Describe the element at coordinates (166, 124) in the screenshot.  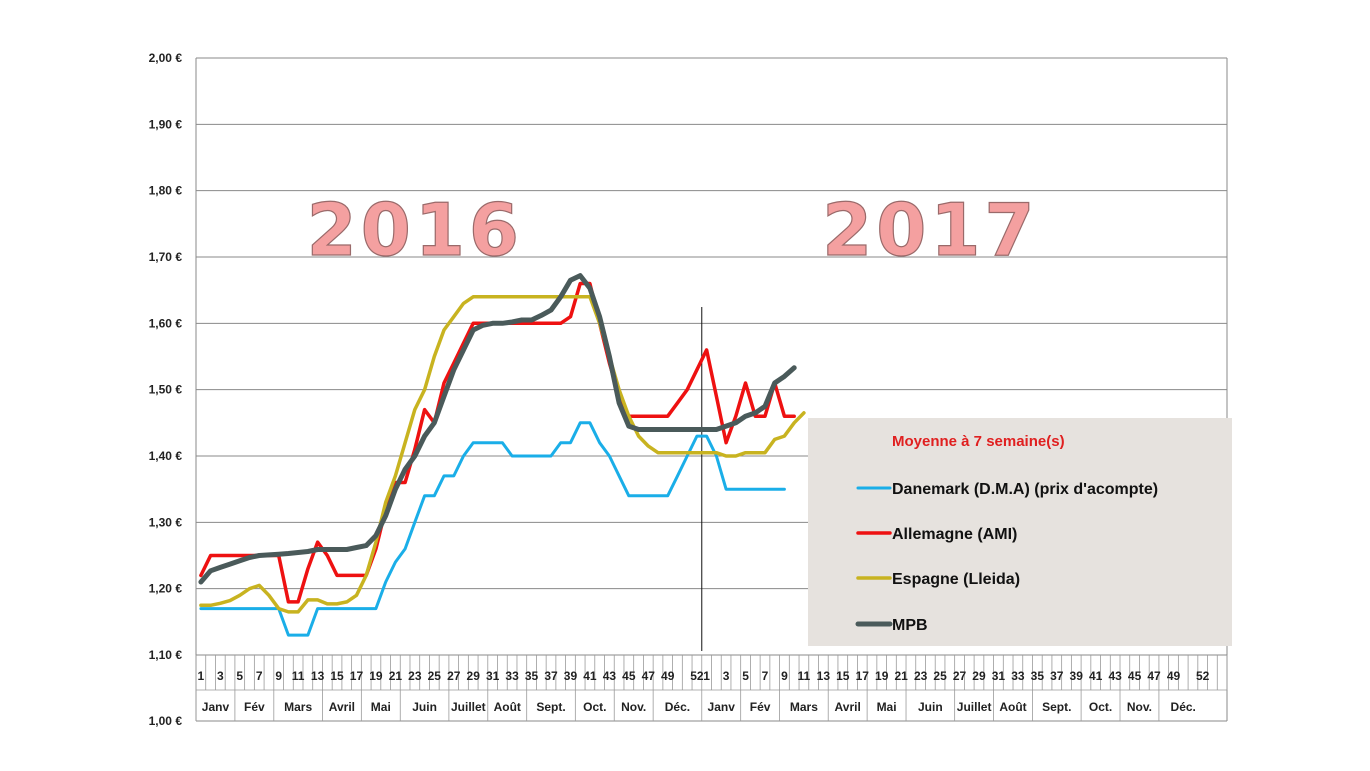
I see `y-tick-label: 1,90 €` at that location.